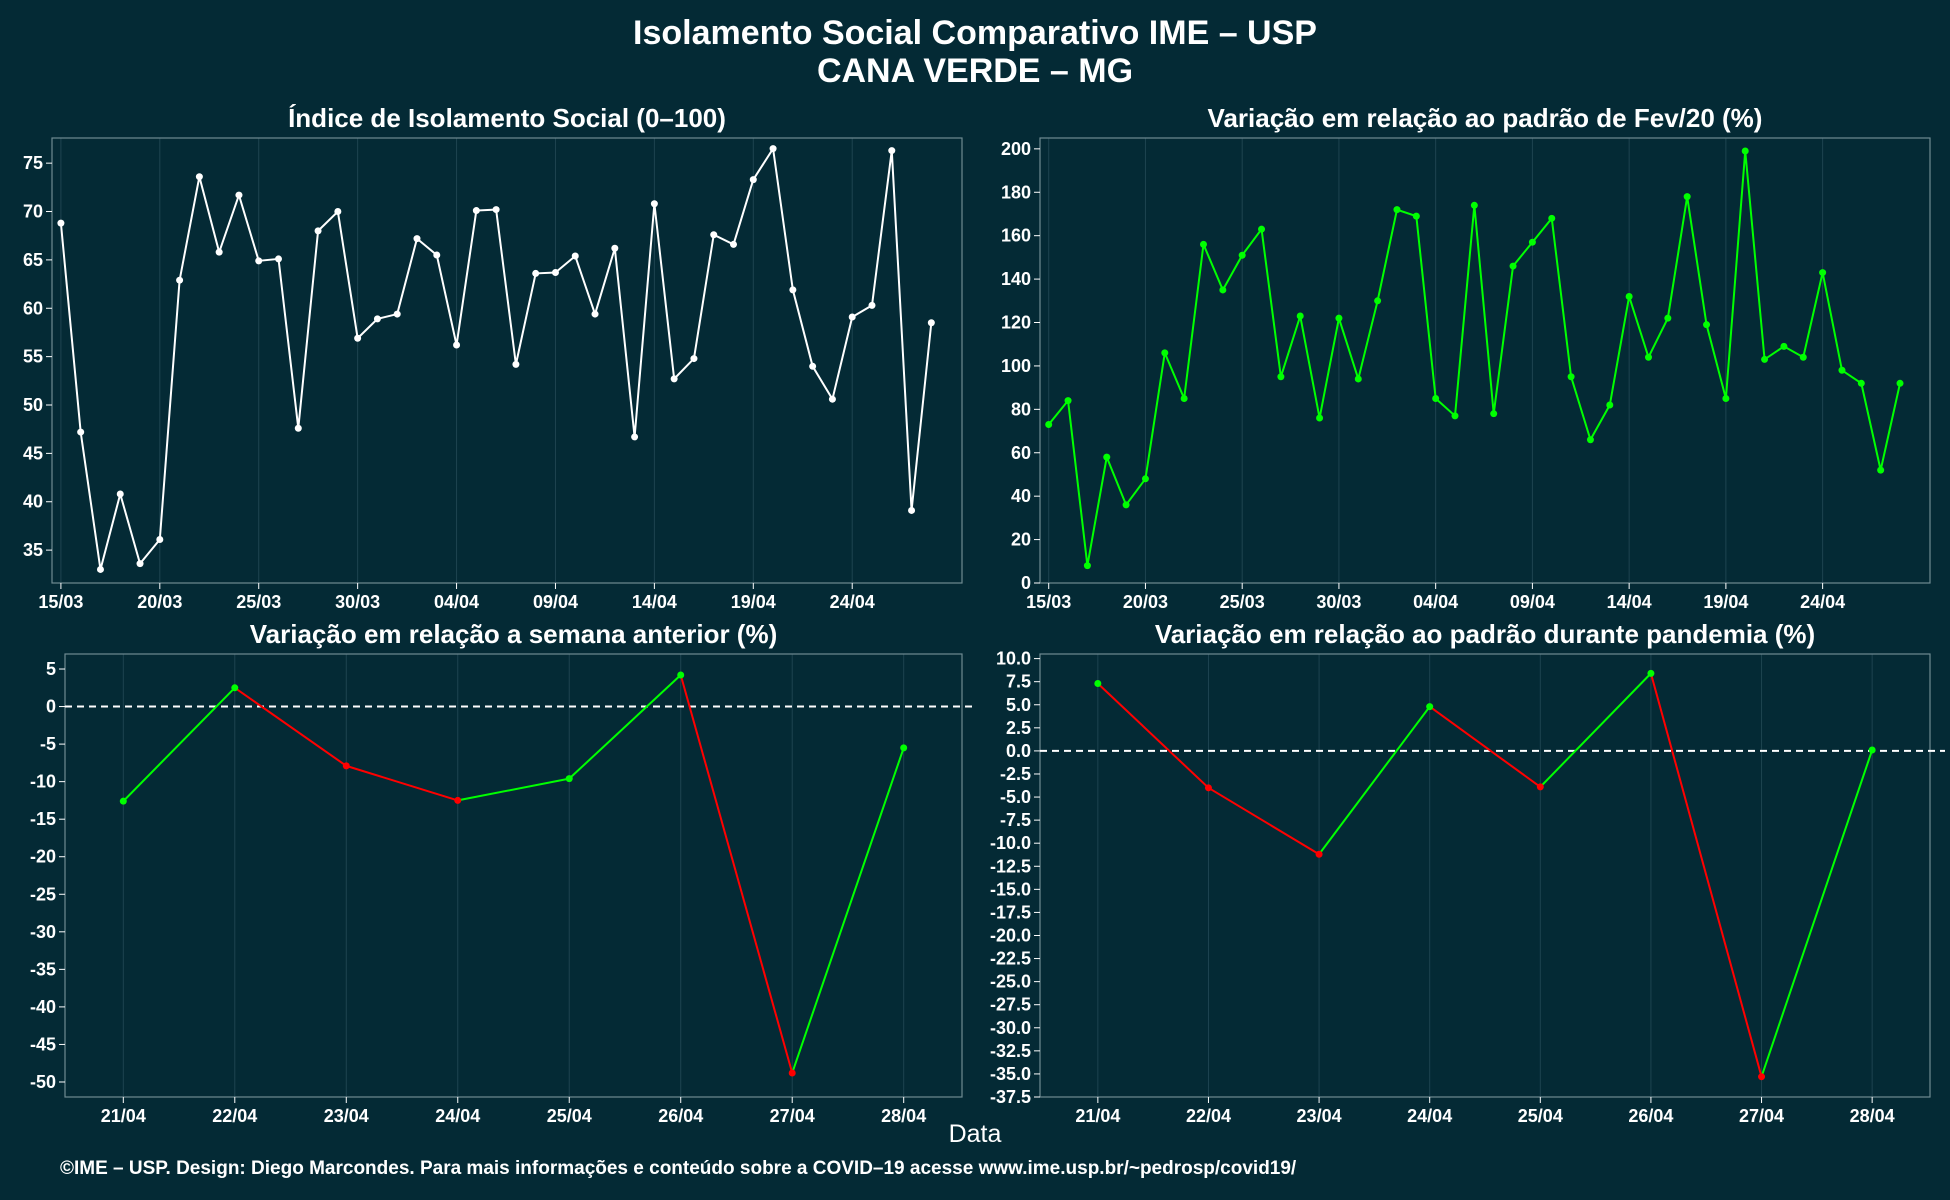 Image resolution: width=1950 pixels, height=1200 pixels. Describe the element at coordinates (1016, 279) in the screenshot. I see `y-tick-label: 140` at that location.